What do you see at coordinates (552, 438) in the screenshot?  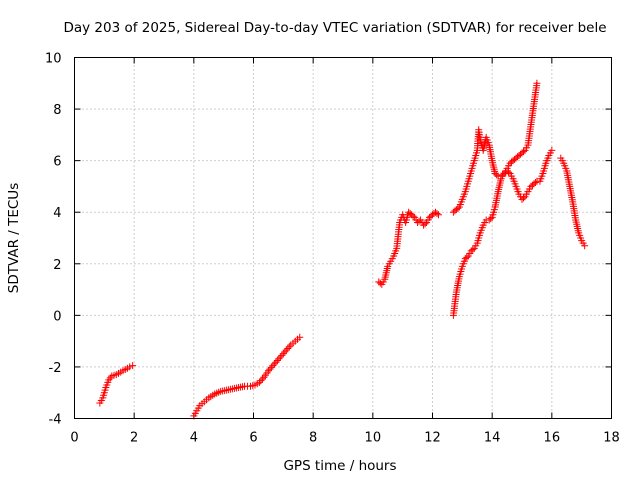 I see `x-tick-label: 16` at bounding box center [552, 438].